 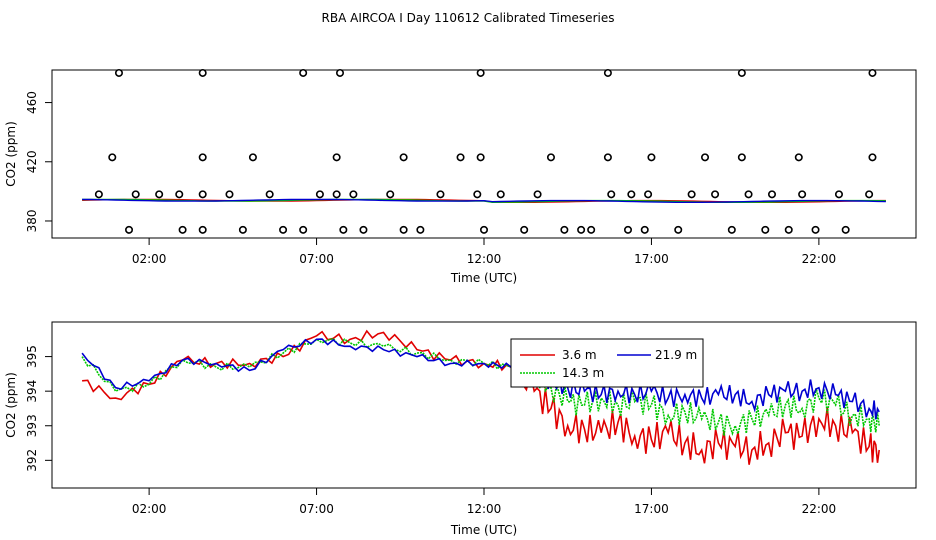 I want to click on lower-y-tick-label: 392, so click(x=32, y=460).